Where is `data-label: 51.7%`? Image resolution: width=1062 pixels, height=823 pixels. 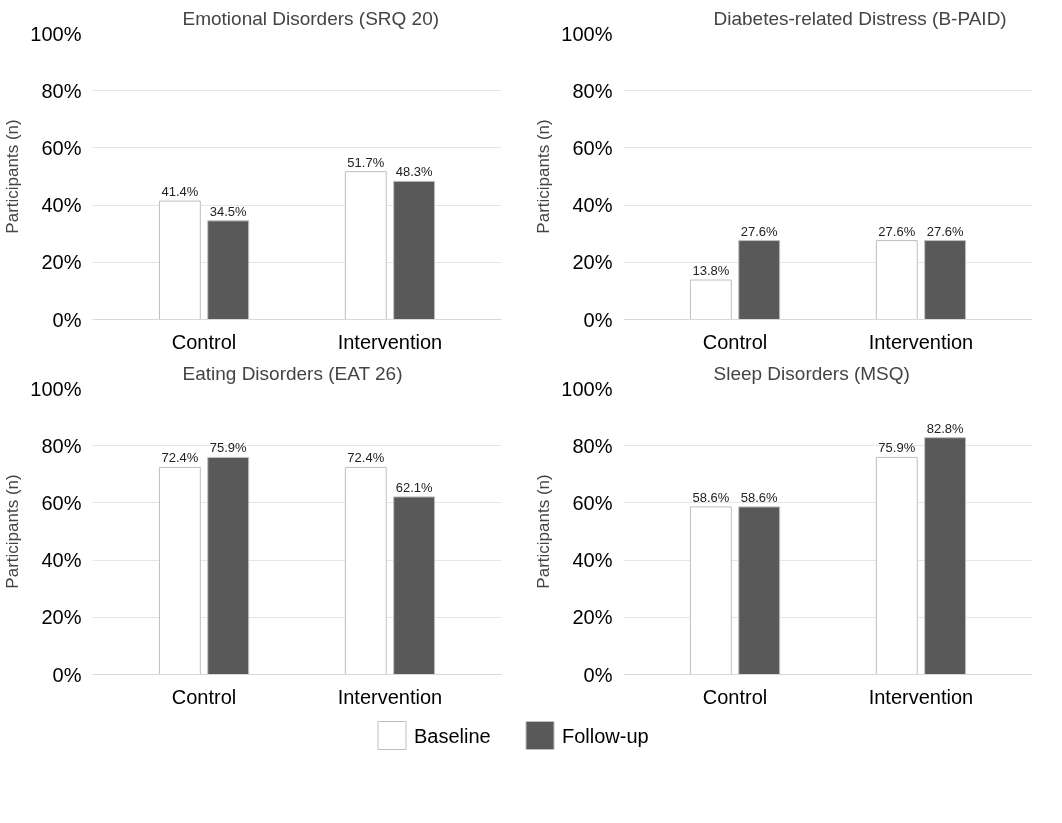 data-label: 51.7% is located at coordinates (366, 162).